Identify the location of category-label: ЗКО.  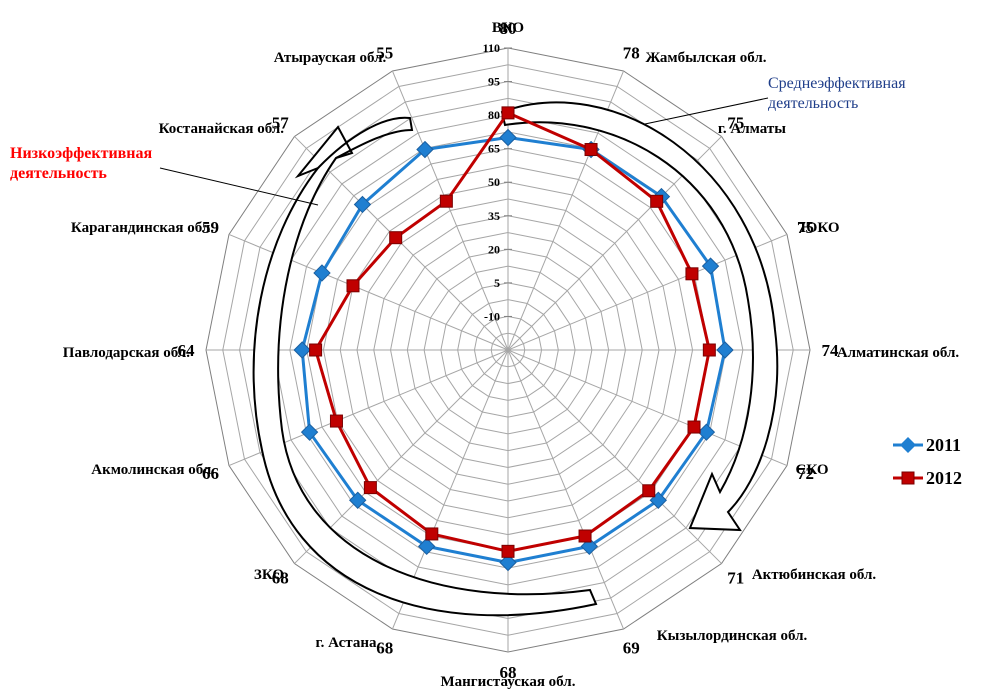
(269, 575).